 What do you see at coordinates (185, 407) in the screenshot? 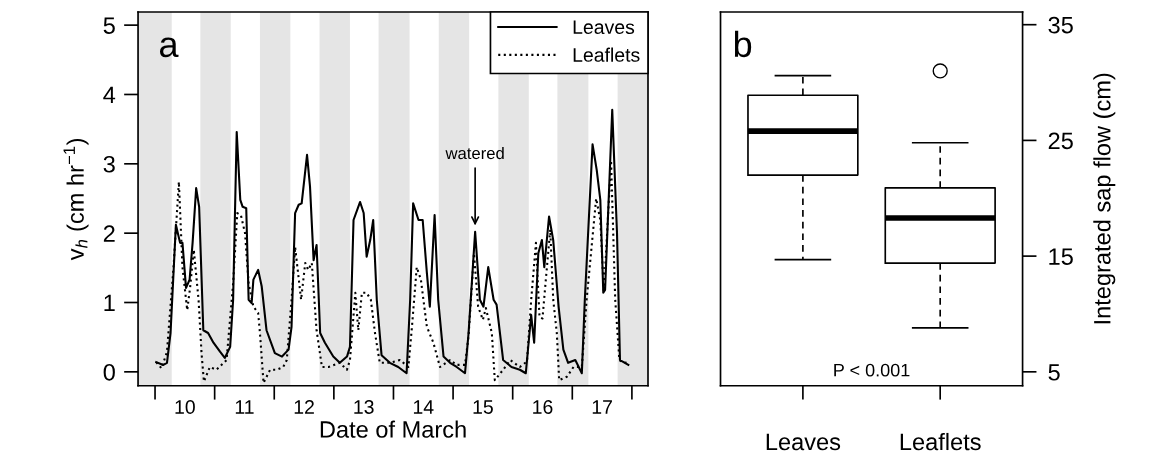
I see `x-tick-label: 10` at bounding box center [185, 407].